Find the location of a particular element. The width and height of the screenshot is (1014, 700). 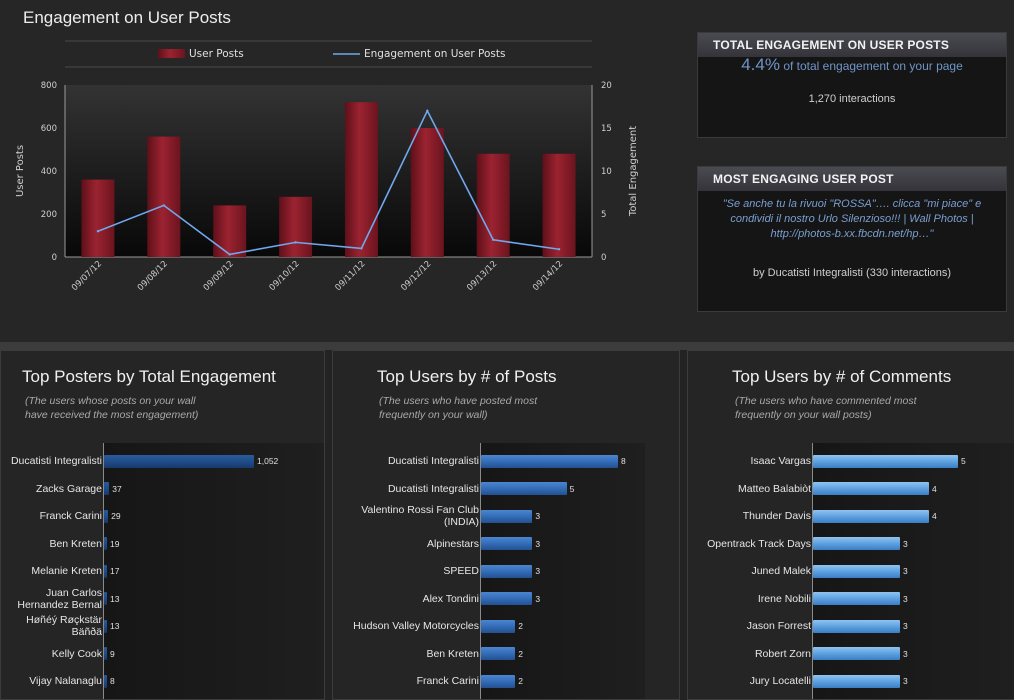

row-label: Irene Nobili is located at coordinates (784, 598).